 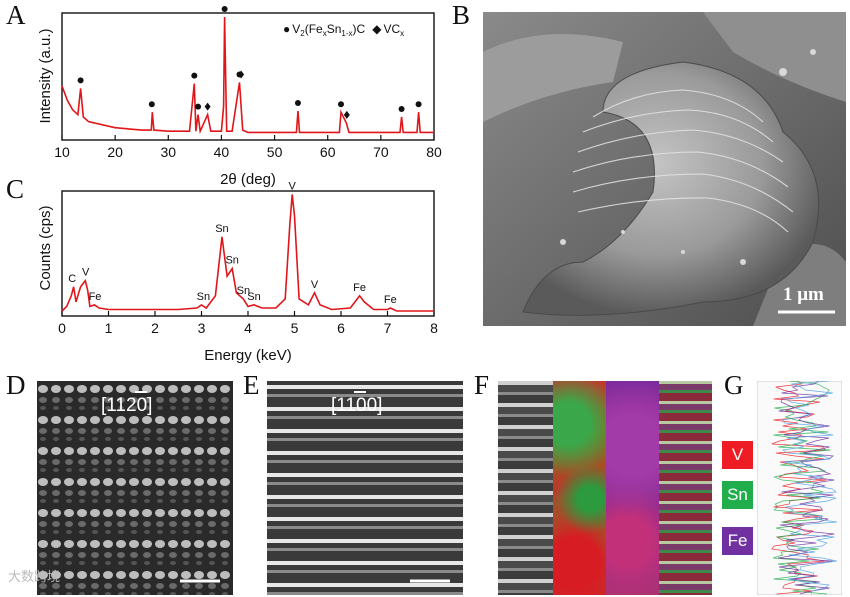 I want to click on stem-lattice-e, so click(x=365, y=488).